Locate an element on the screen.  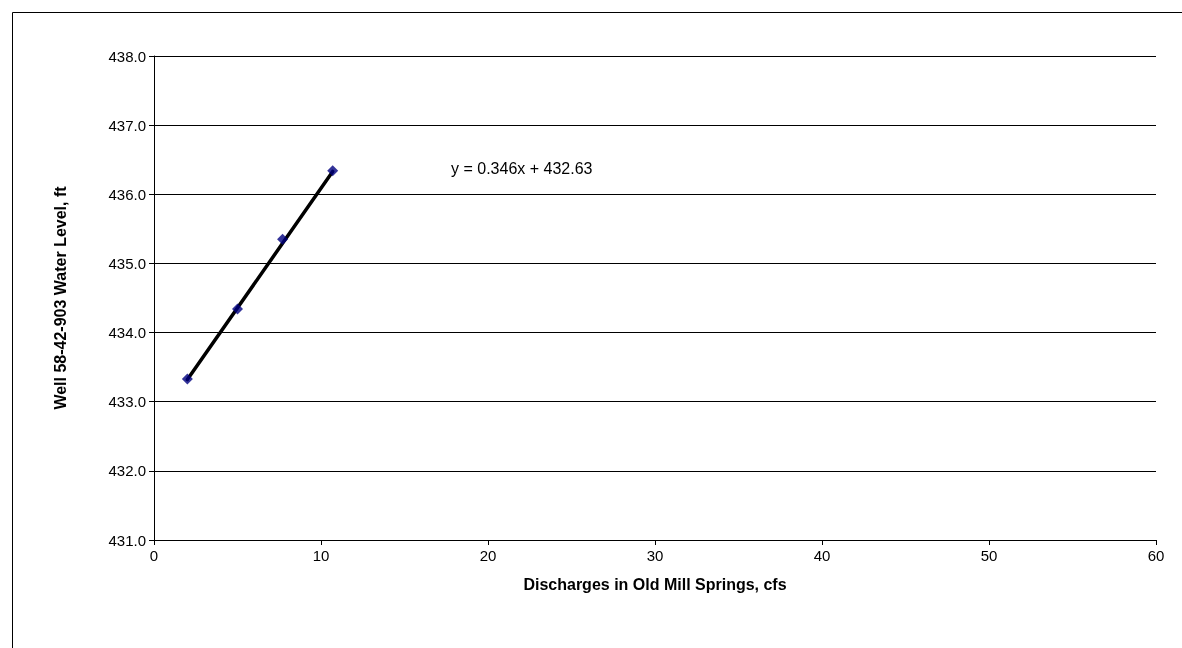
y-tick-label: 437.0 is located at coordinates (127, 125).